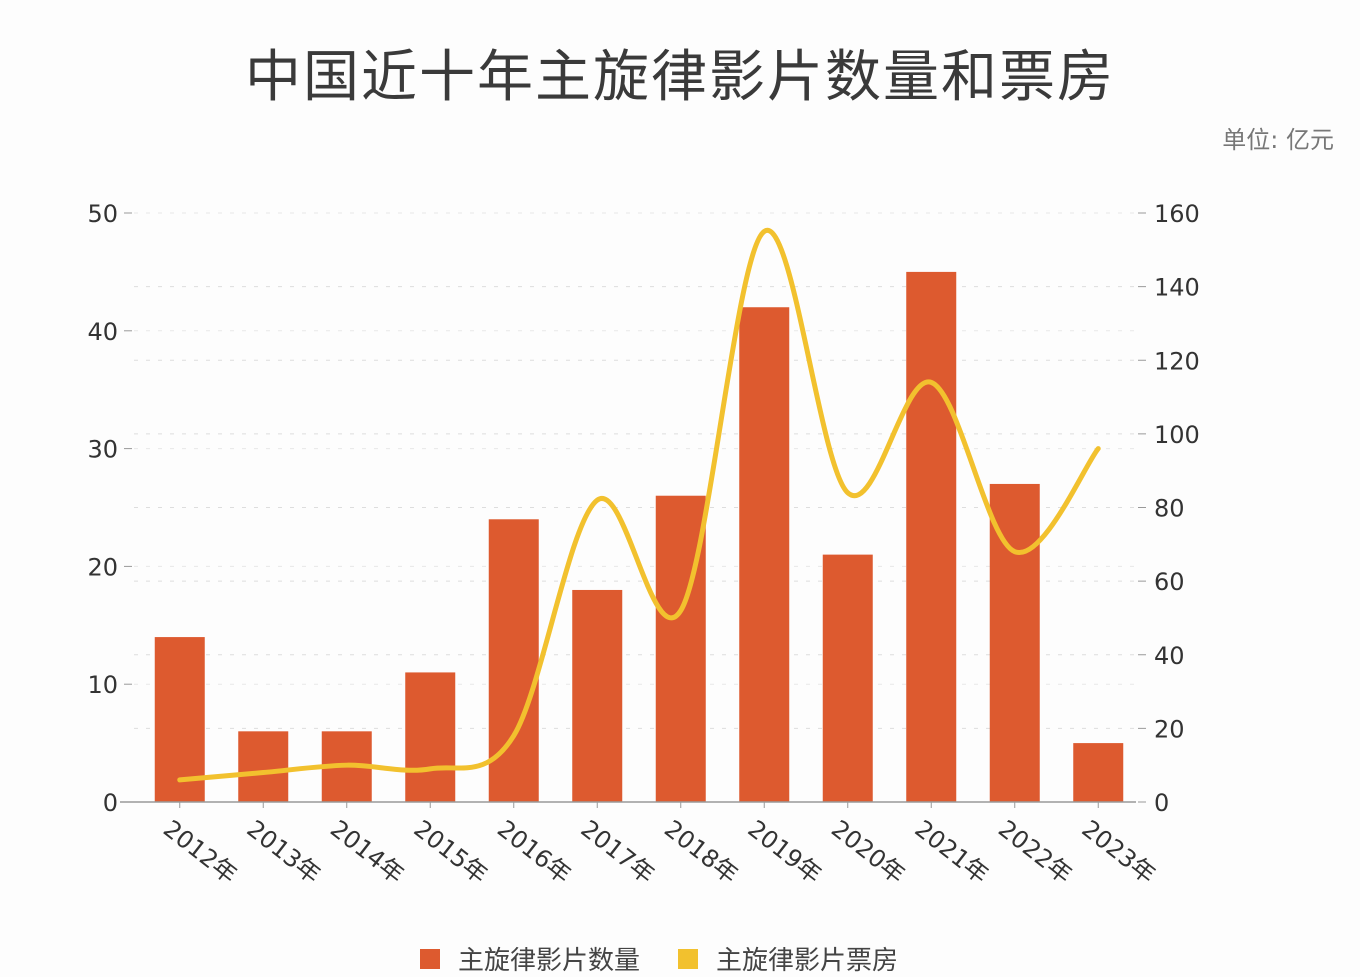 This screenshot has height=977, width=1360. I want to click on x-tick-label: 2019年, so click(785, 852).